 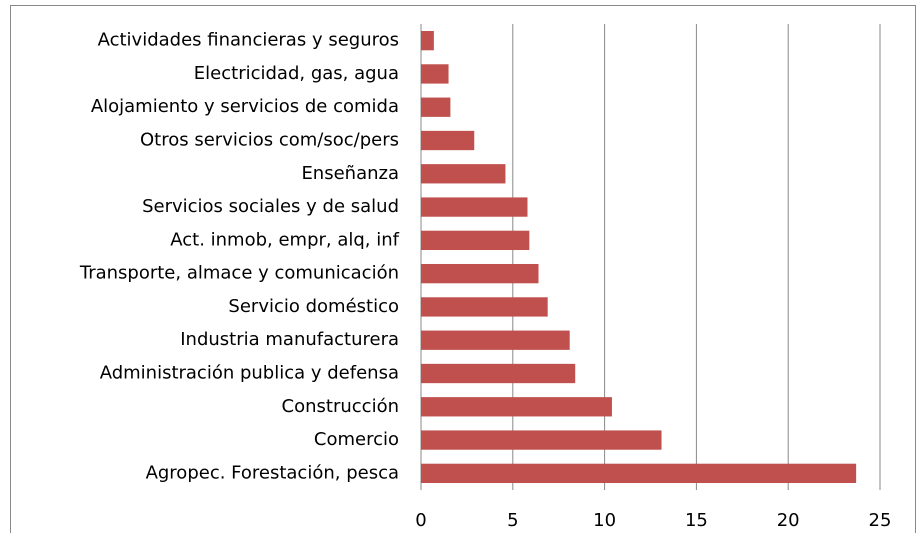 I want to click on y-tick-label: Enseñanza, so click(x=350, y=173).